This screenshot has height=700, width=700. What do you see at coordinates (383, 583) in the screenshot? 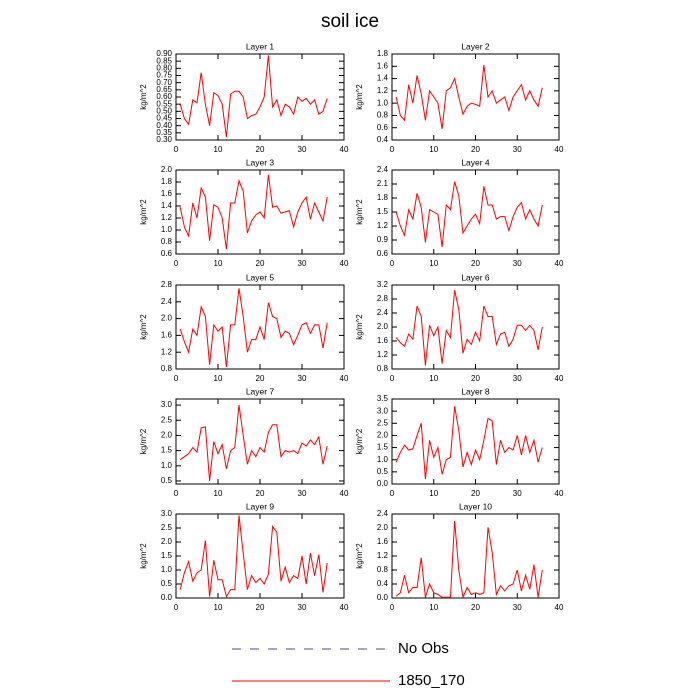
I see `y-tick-label: 0.4` at bounding box center [383, 583].